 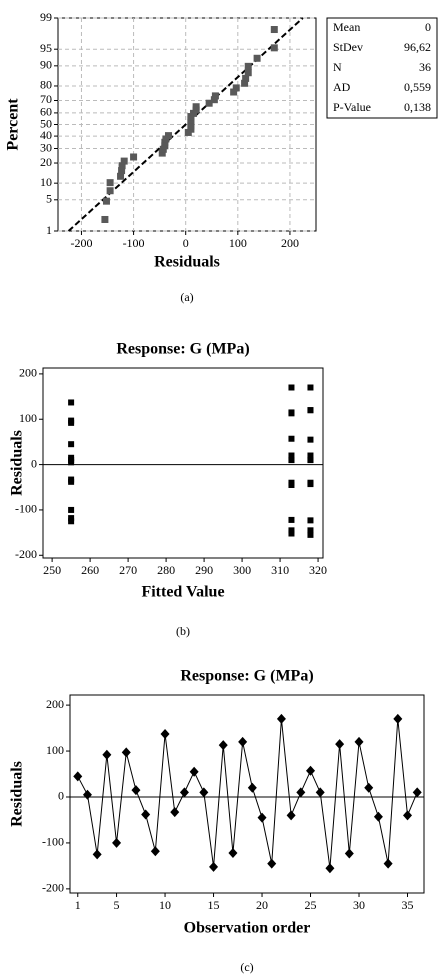 I want to click on y-tick-label: 20, so click(x=46, y=162).